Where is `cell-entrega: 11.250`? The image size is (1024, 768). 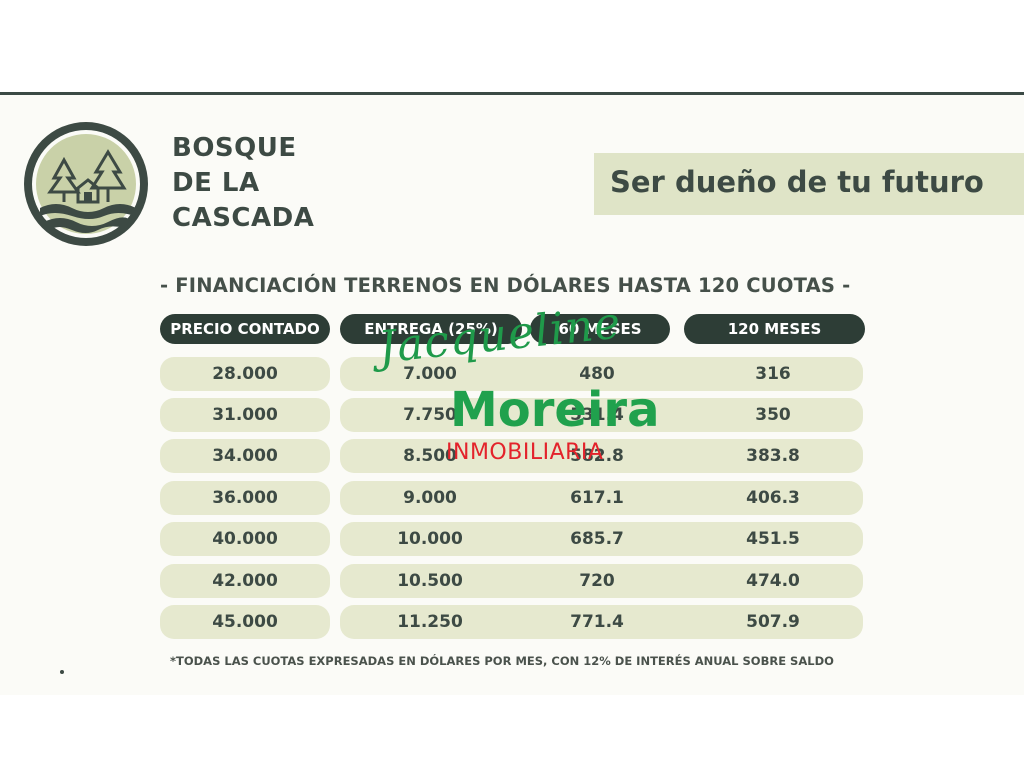 cell-entrega: 11.250 is located at coordinates (430, 622).